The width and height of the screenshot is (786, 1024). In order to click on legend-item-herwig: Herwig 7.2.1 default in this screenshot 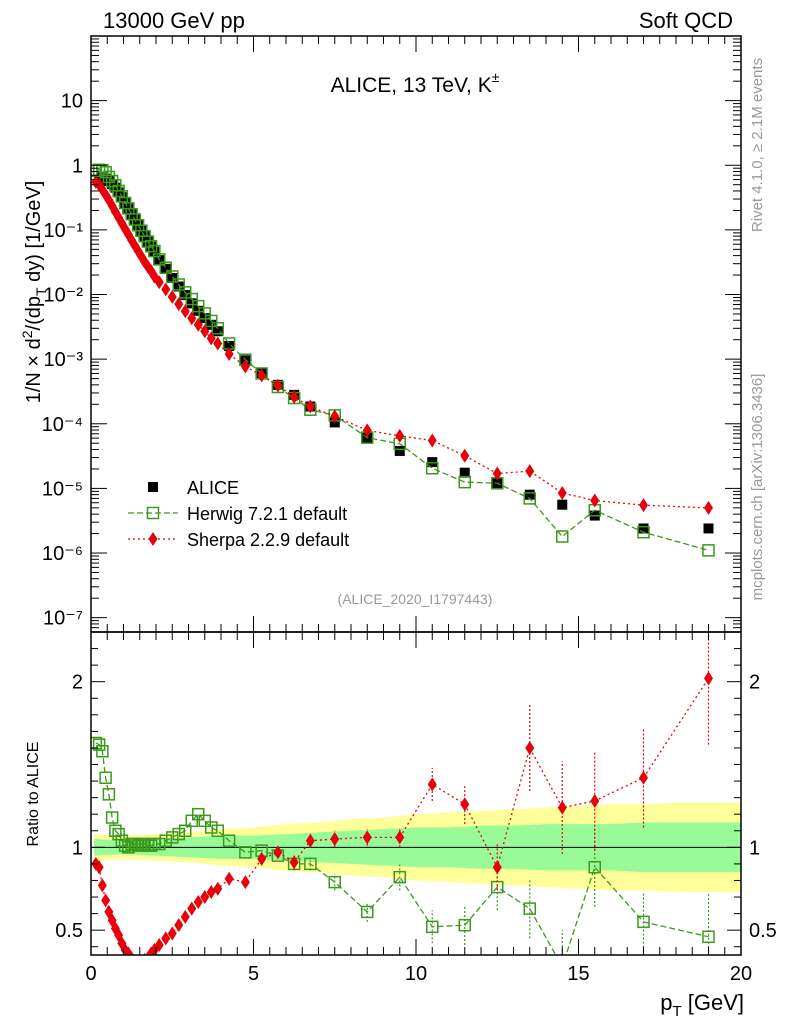, I will do `click(237, 514)`.